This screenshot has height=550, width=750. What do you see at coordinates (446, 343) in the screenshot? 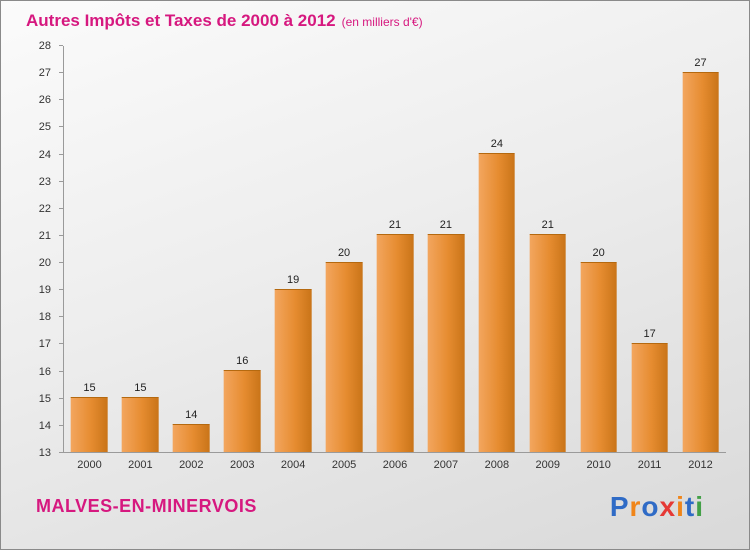
I see `bar-2007` at bounding box center [446, 343].